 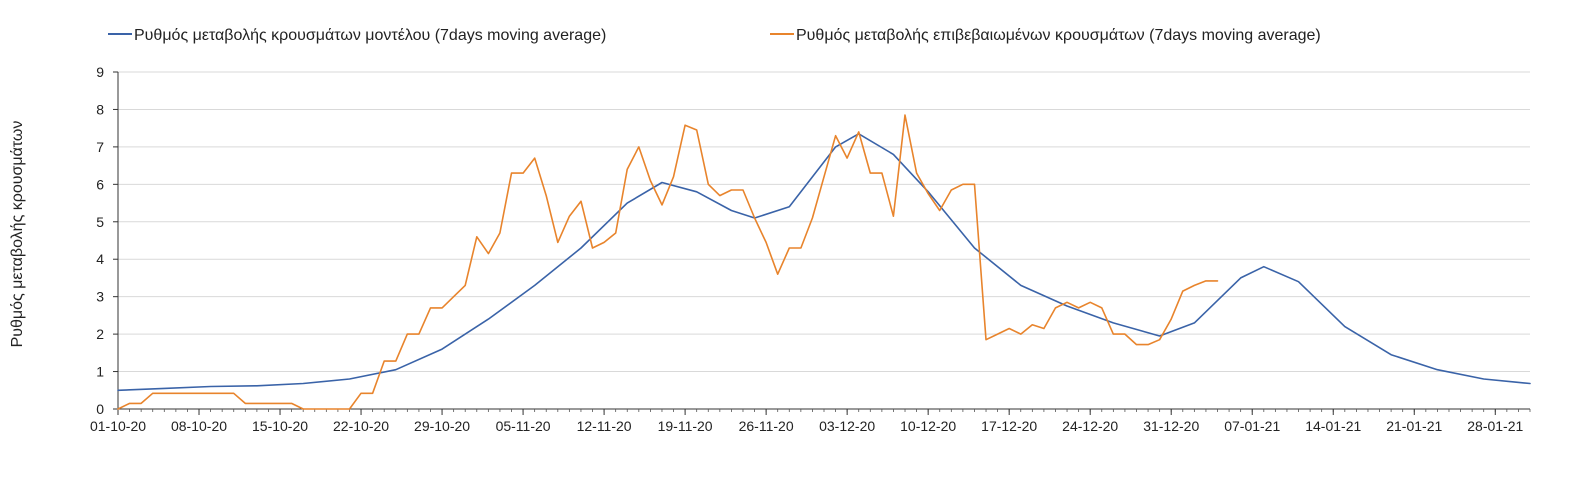 What do you see at coordinates (100, 372) in the screenshot?
I see `y-tick-label: 1` at bounding box center [100, 372].